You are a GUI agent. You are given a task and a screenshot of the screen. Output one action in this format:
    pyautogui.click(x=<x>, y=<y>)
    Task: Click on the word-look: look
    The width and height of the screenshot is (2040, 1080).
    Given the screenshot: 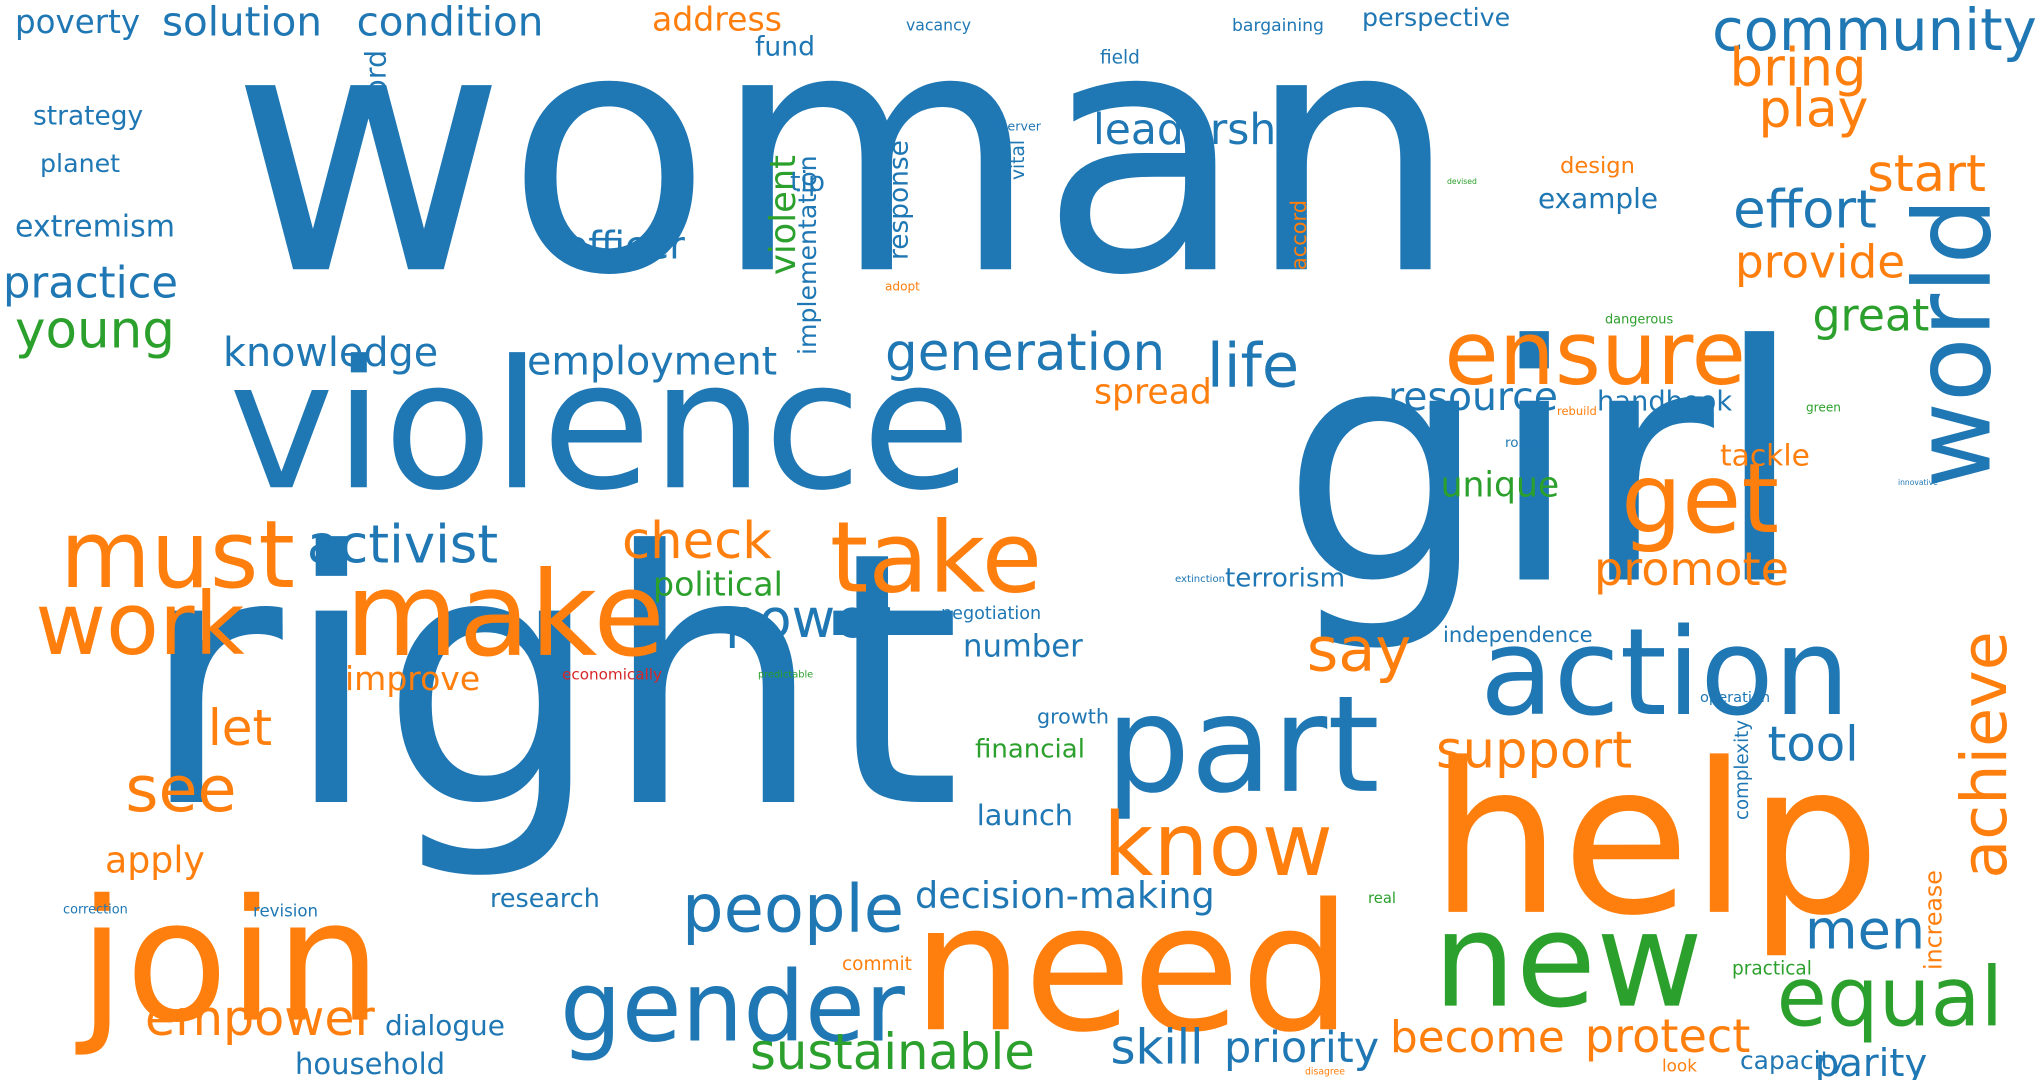 What is the action you would take?
    pyautogui.click(x=1679, y=1066)
    